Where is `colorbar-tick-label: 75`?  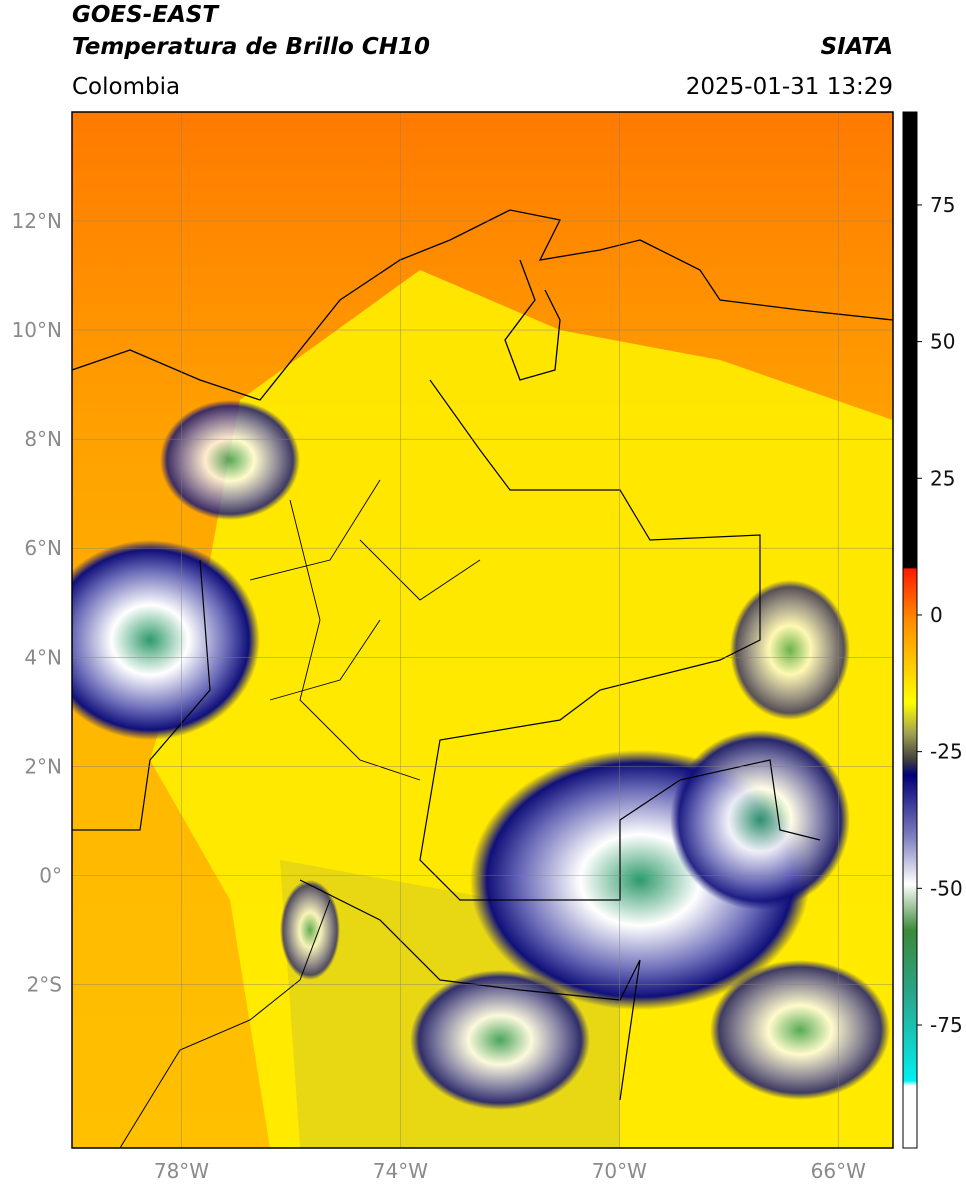 colorbar-tick-label: 75 is located at coordinates (942, 205).